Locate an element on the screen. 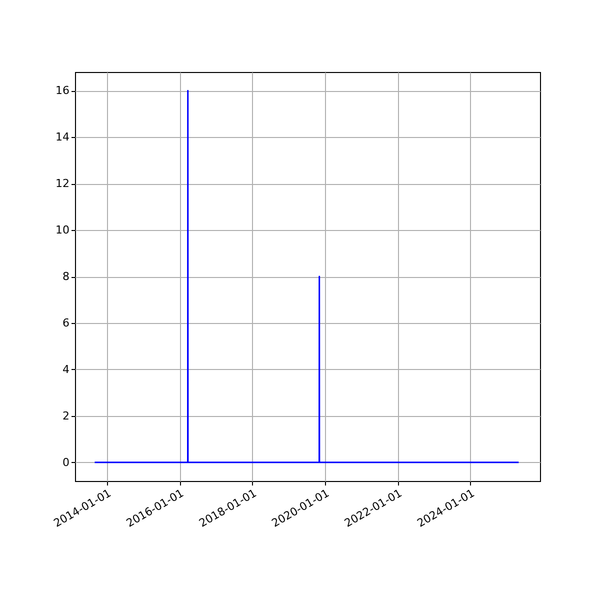 This screenshot has width=600, height=600. y-tick-label: 4 is located at coordinates (66, 369).